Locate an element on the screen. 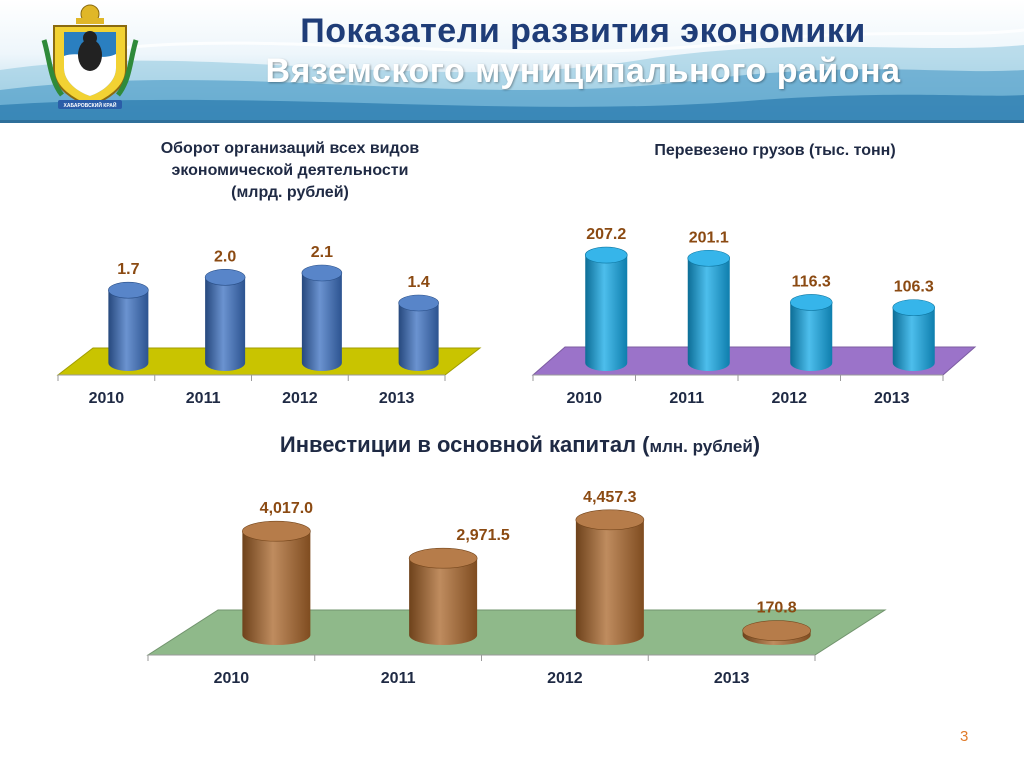 This screenshot has width=1024, height=768. cargo-x-tick-label: 2010 is located at coordinates (584, 398).